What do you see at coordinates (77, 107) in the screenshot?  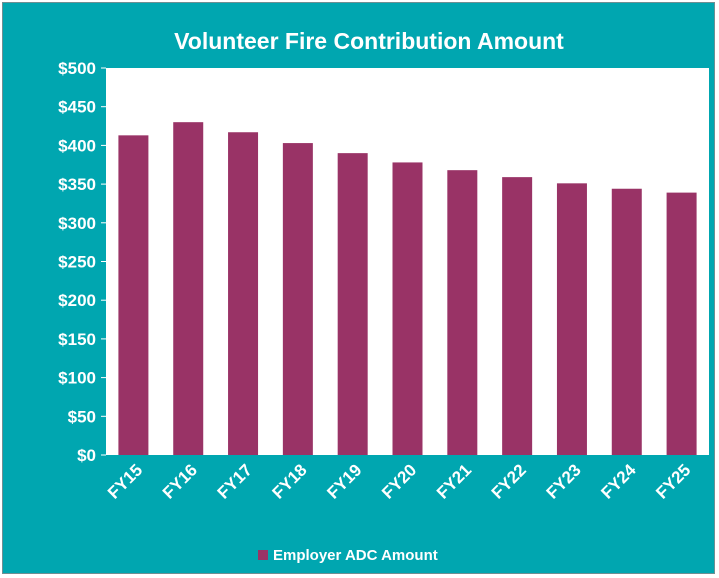 I see `y-tick-label: $450` at bounding box center [77, 107].